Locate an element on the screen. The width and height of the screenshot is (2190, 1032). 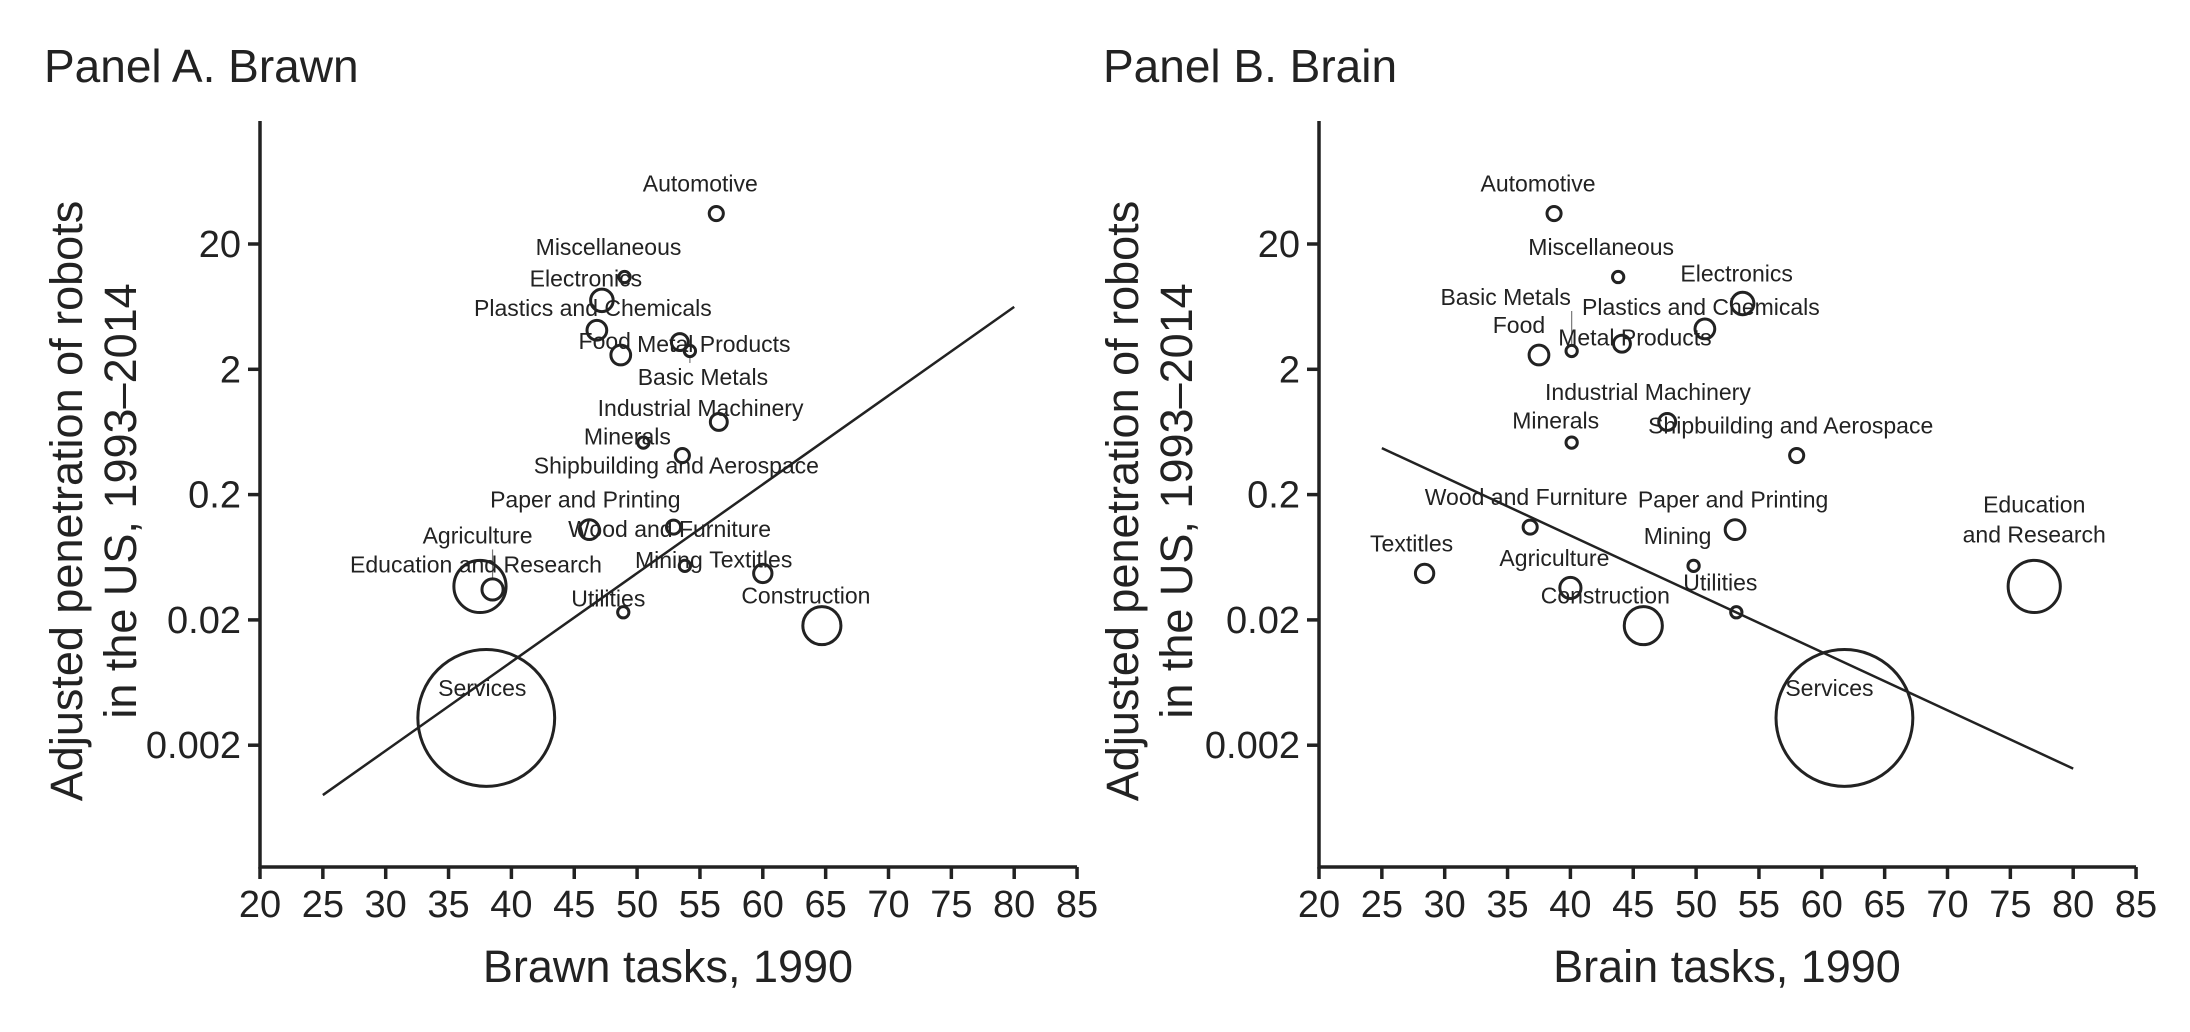
bubble-label-group: Agriculture is located at coordinates (478, 535).